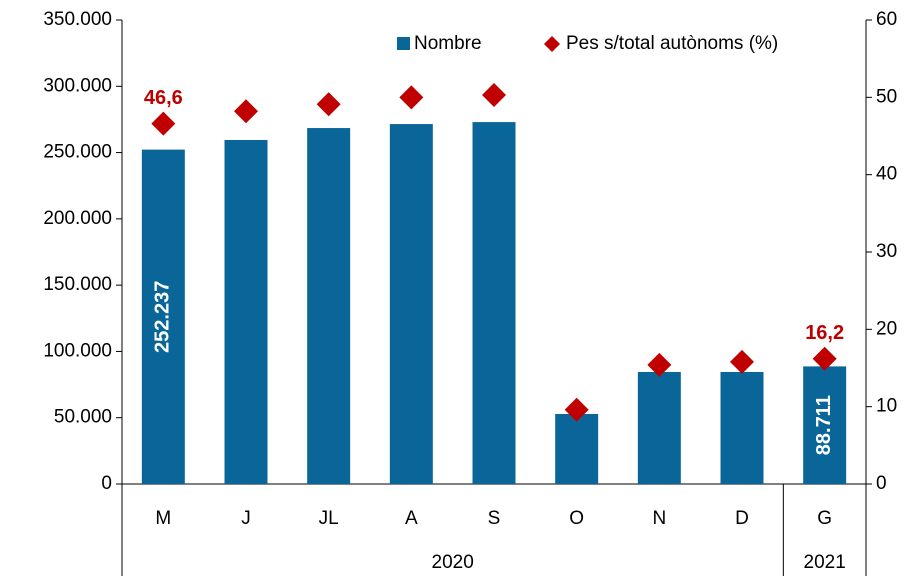 This screenshot has height=576, width=919. Describe the element at coordinates (448, 43) in the screenshot. I see `legend-label: Nombre` at that location.